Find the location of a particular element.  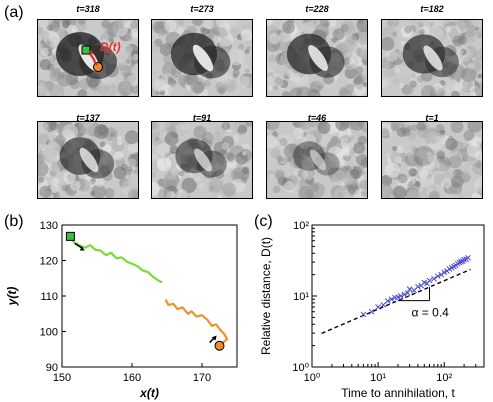

y-tick-label: 90 is located at coordinates (52, 368).